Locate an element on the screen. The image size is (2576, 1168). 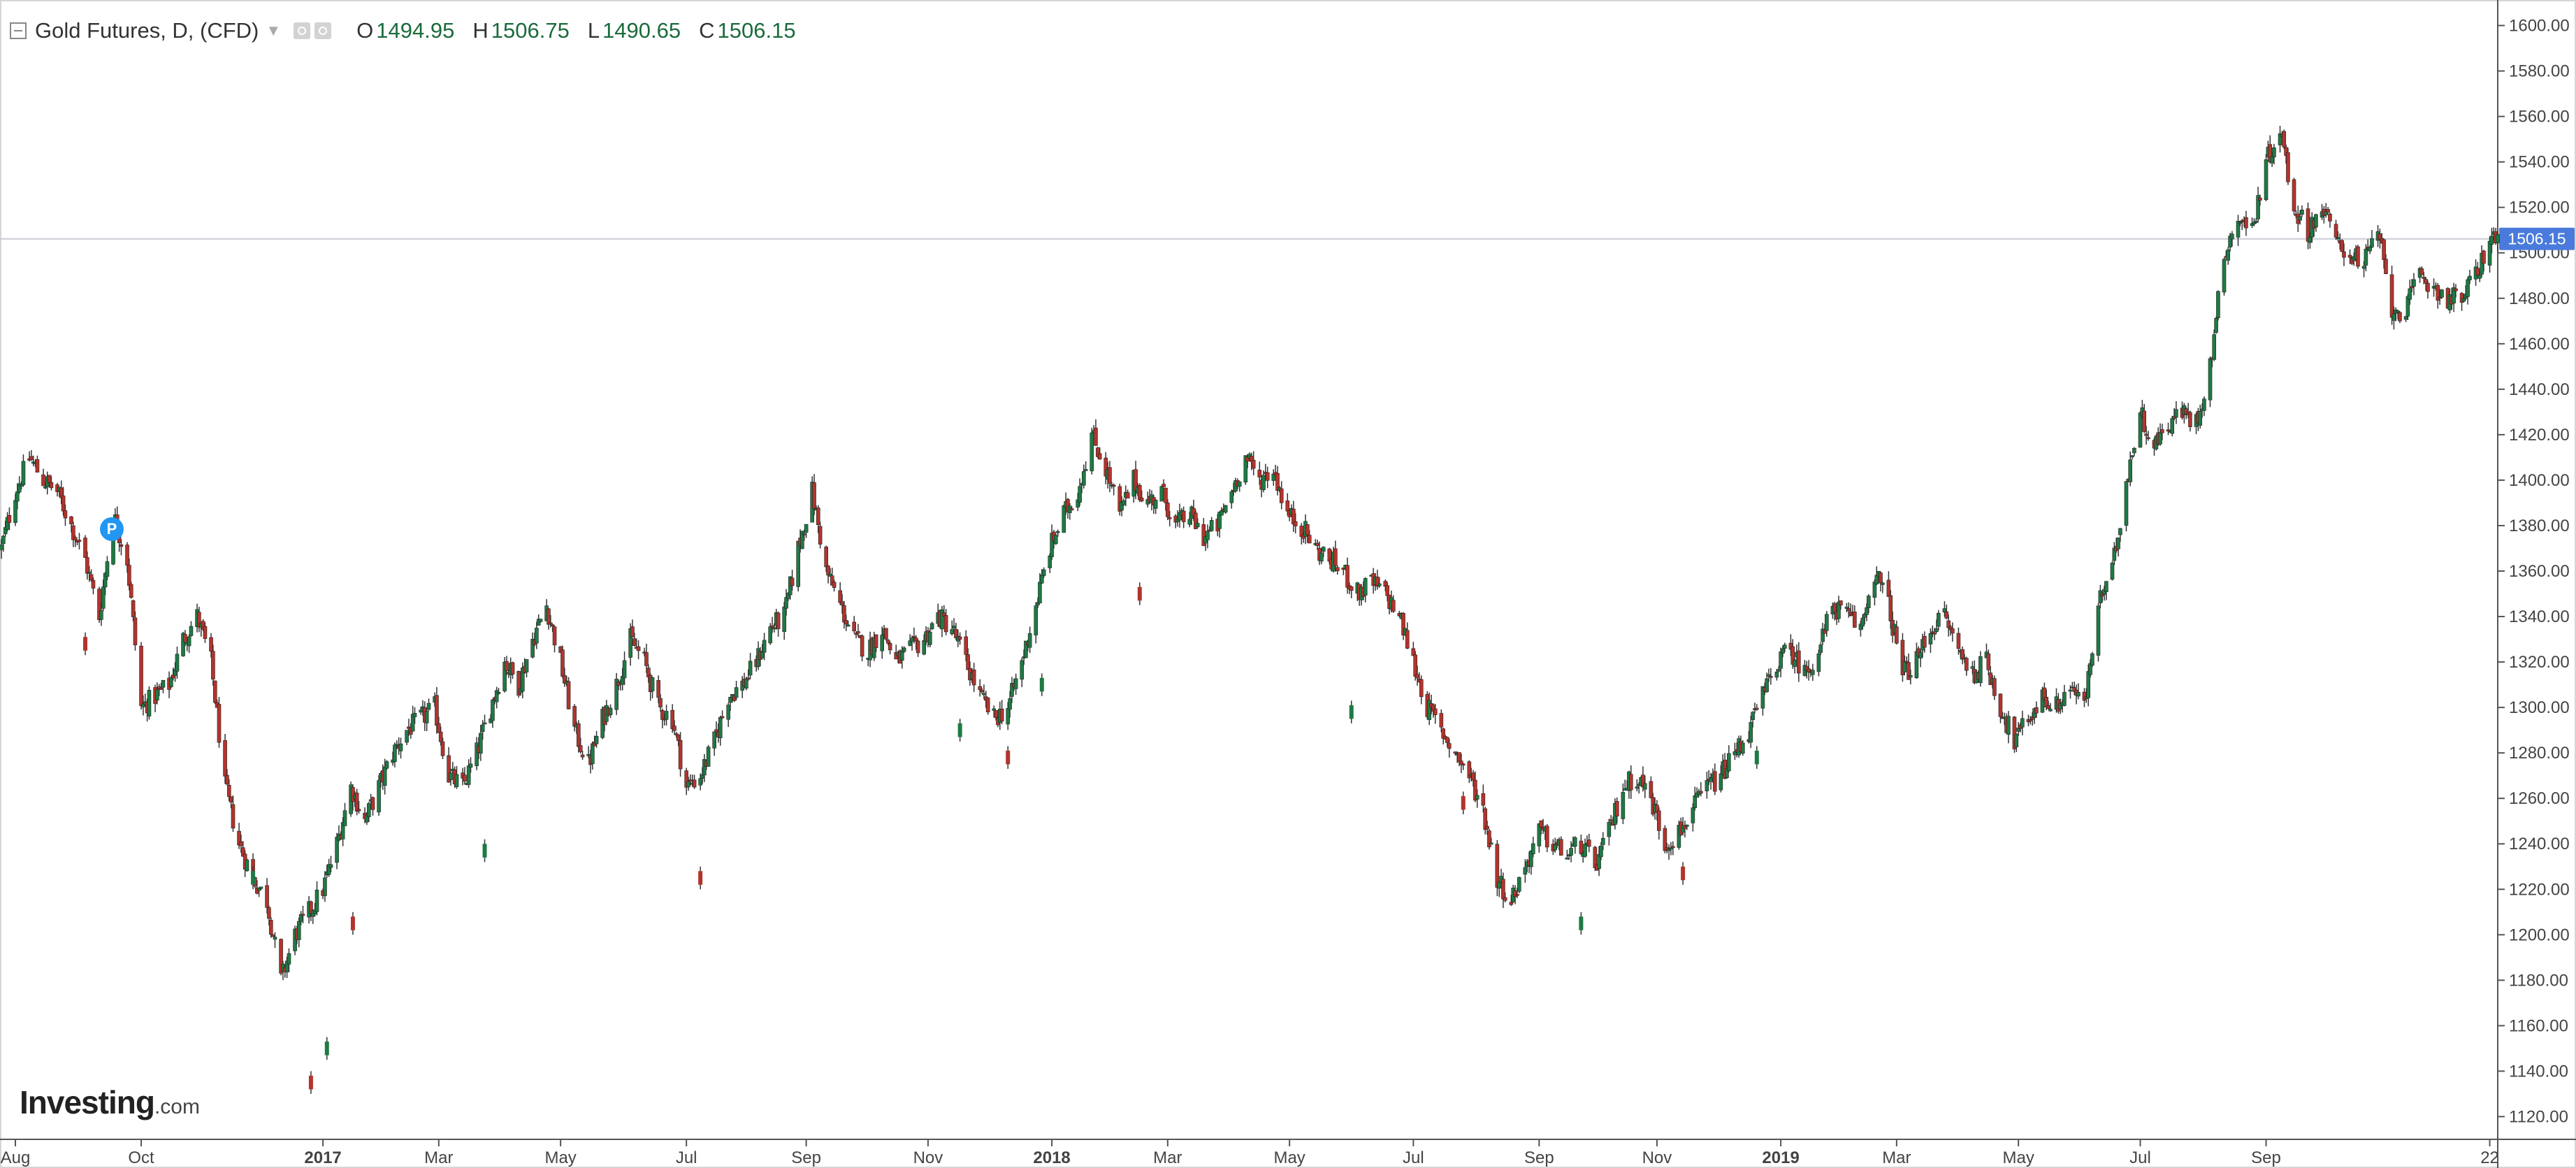
instrument-title: Gold Futures, D, (CFD) is located at coordinates (147, 30).